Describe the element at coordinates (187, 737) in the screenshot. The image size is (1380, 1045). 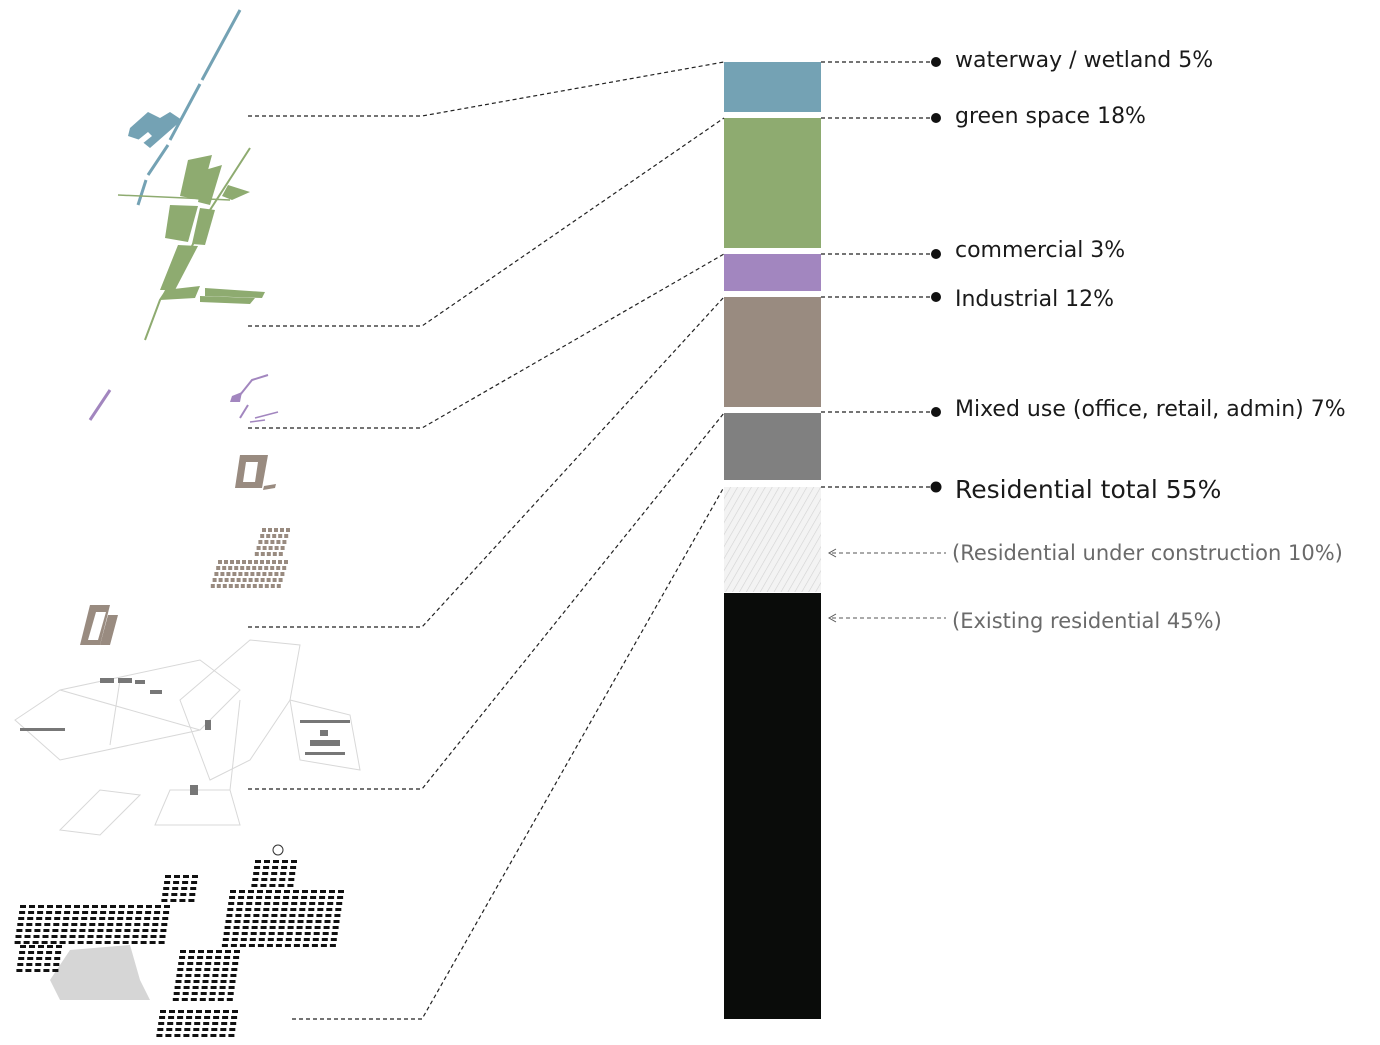
I see `layer-mixed-use-map` at that location.